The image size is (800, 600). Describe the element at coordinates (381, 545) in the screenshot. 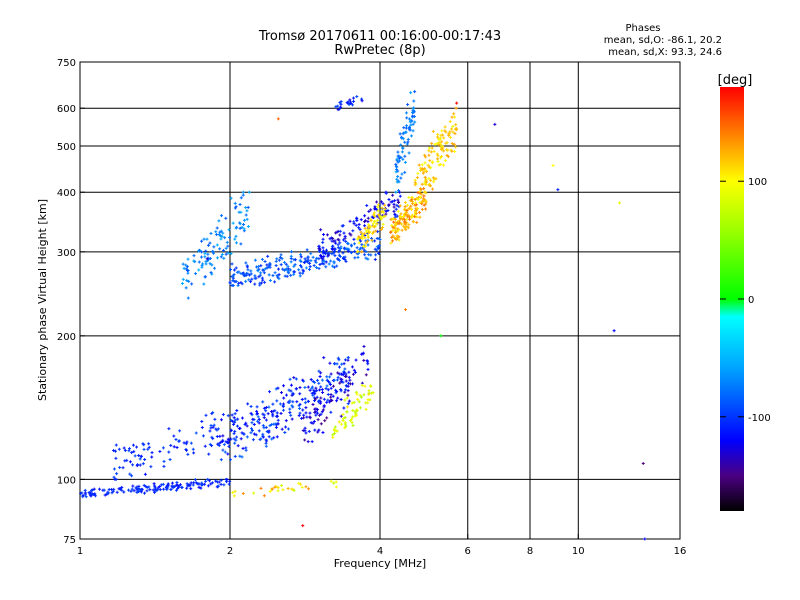

I see `x-axis-ticks: 1 2 4 6 8 10 16` at that location.